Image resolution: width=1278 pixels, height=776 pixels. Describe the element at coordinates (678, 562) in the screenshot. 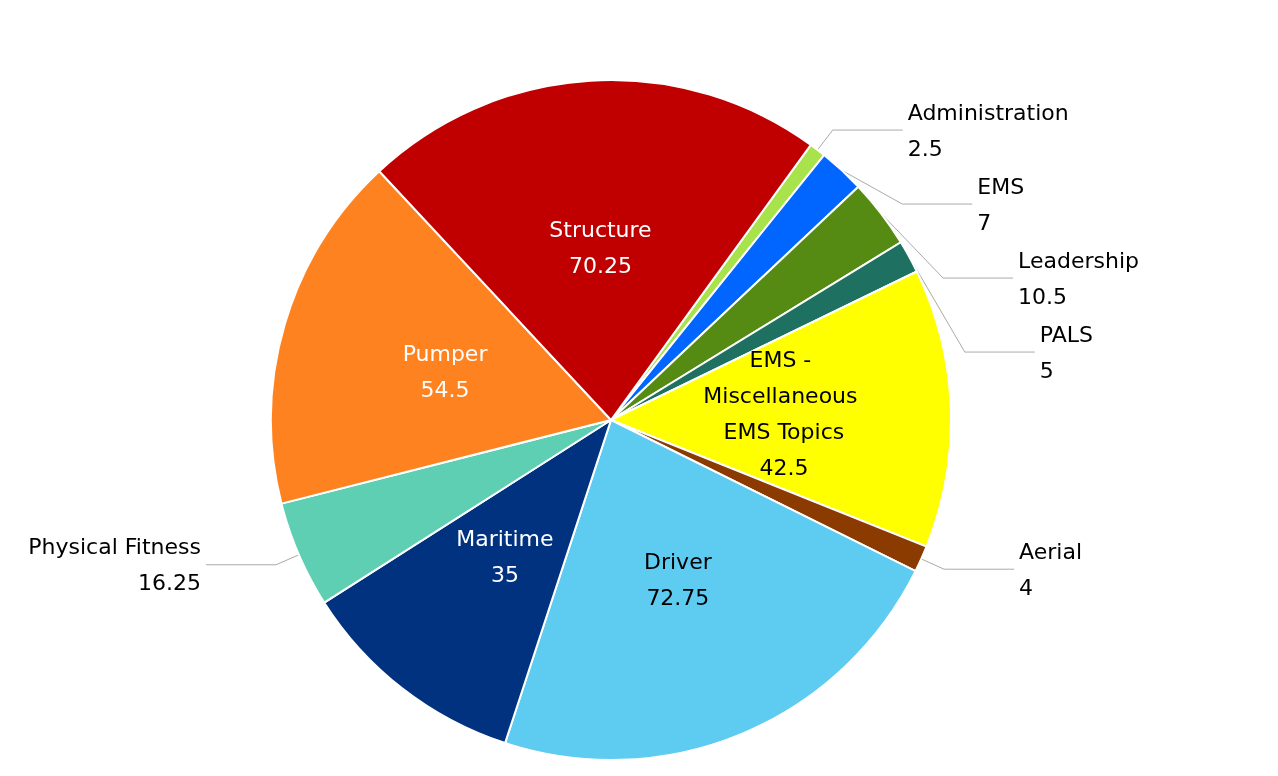

I see `slice-label: Driver` at that location.